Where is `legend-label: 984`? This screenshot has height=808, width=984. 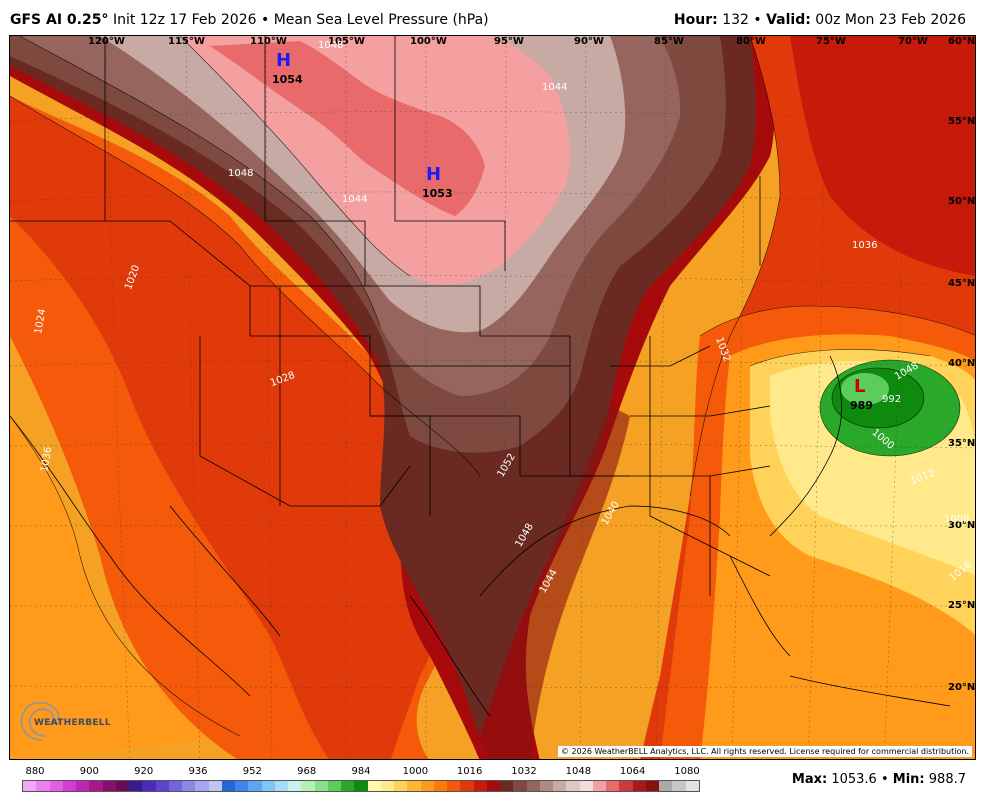 legend-label: 984 is located at coordinates (361, 771).